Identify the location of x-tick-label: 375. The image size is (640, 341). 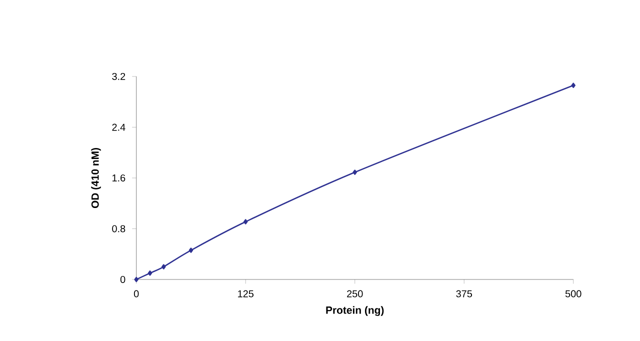
(464, 294).